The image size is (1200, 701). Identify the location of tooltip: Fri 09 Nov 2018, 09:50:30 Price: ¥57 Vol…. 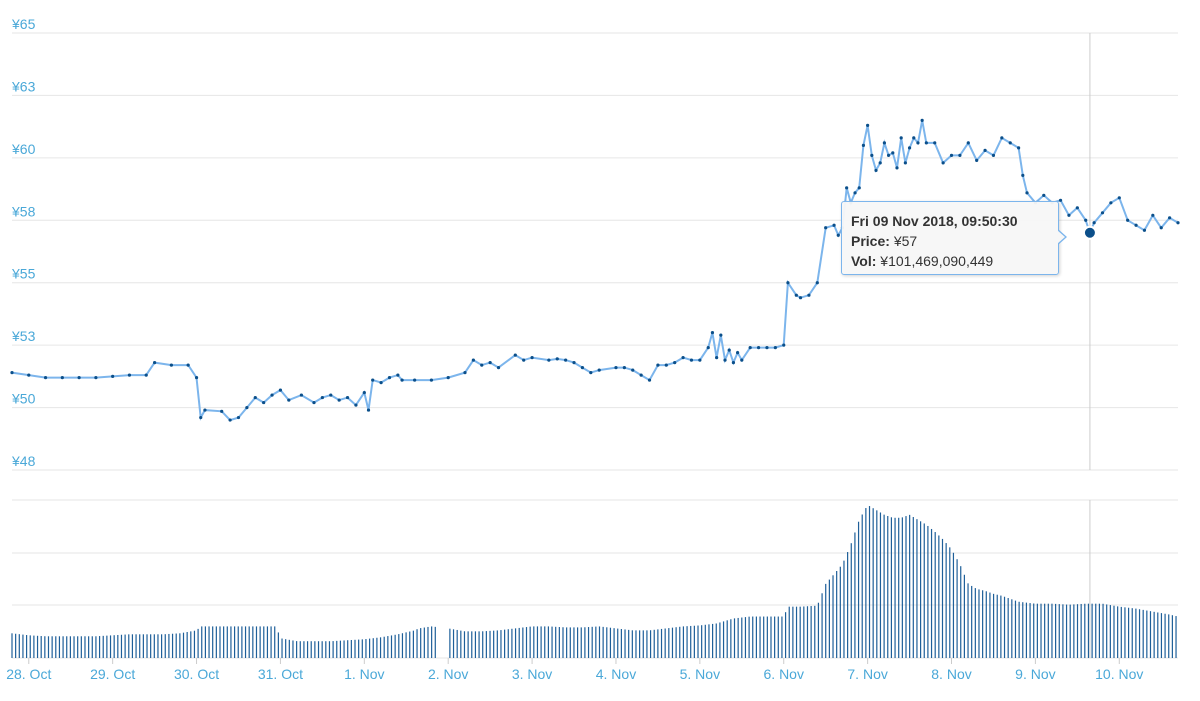
(954, 238).